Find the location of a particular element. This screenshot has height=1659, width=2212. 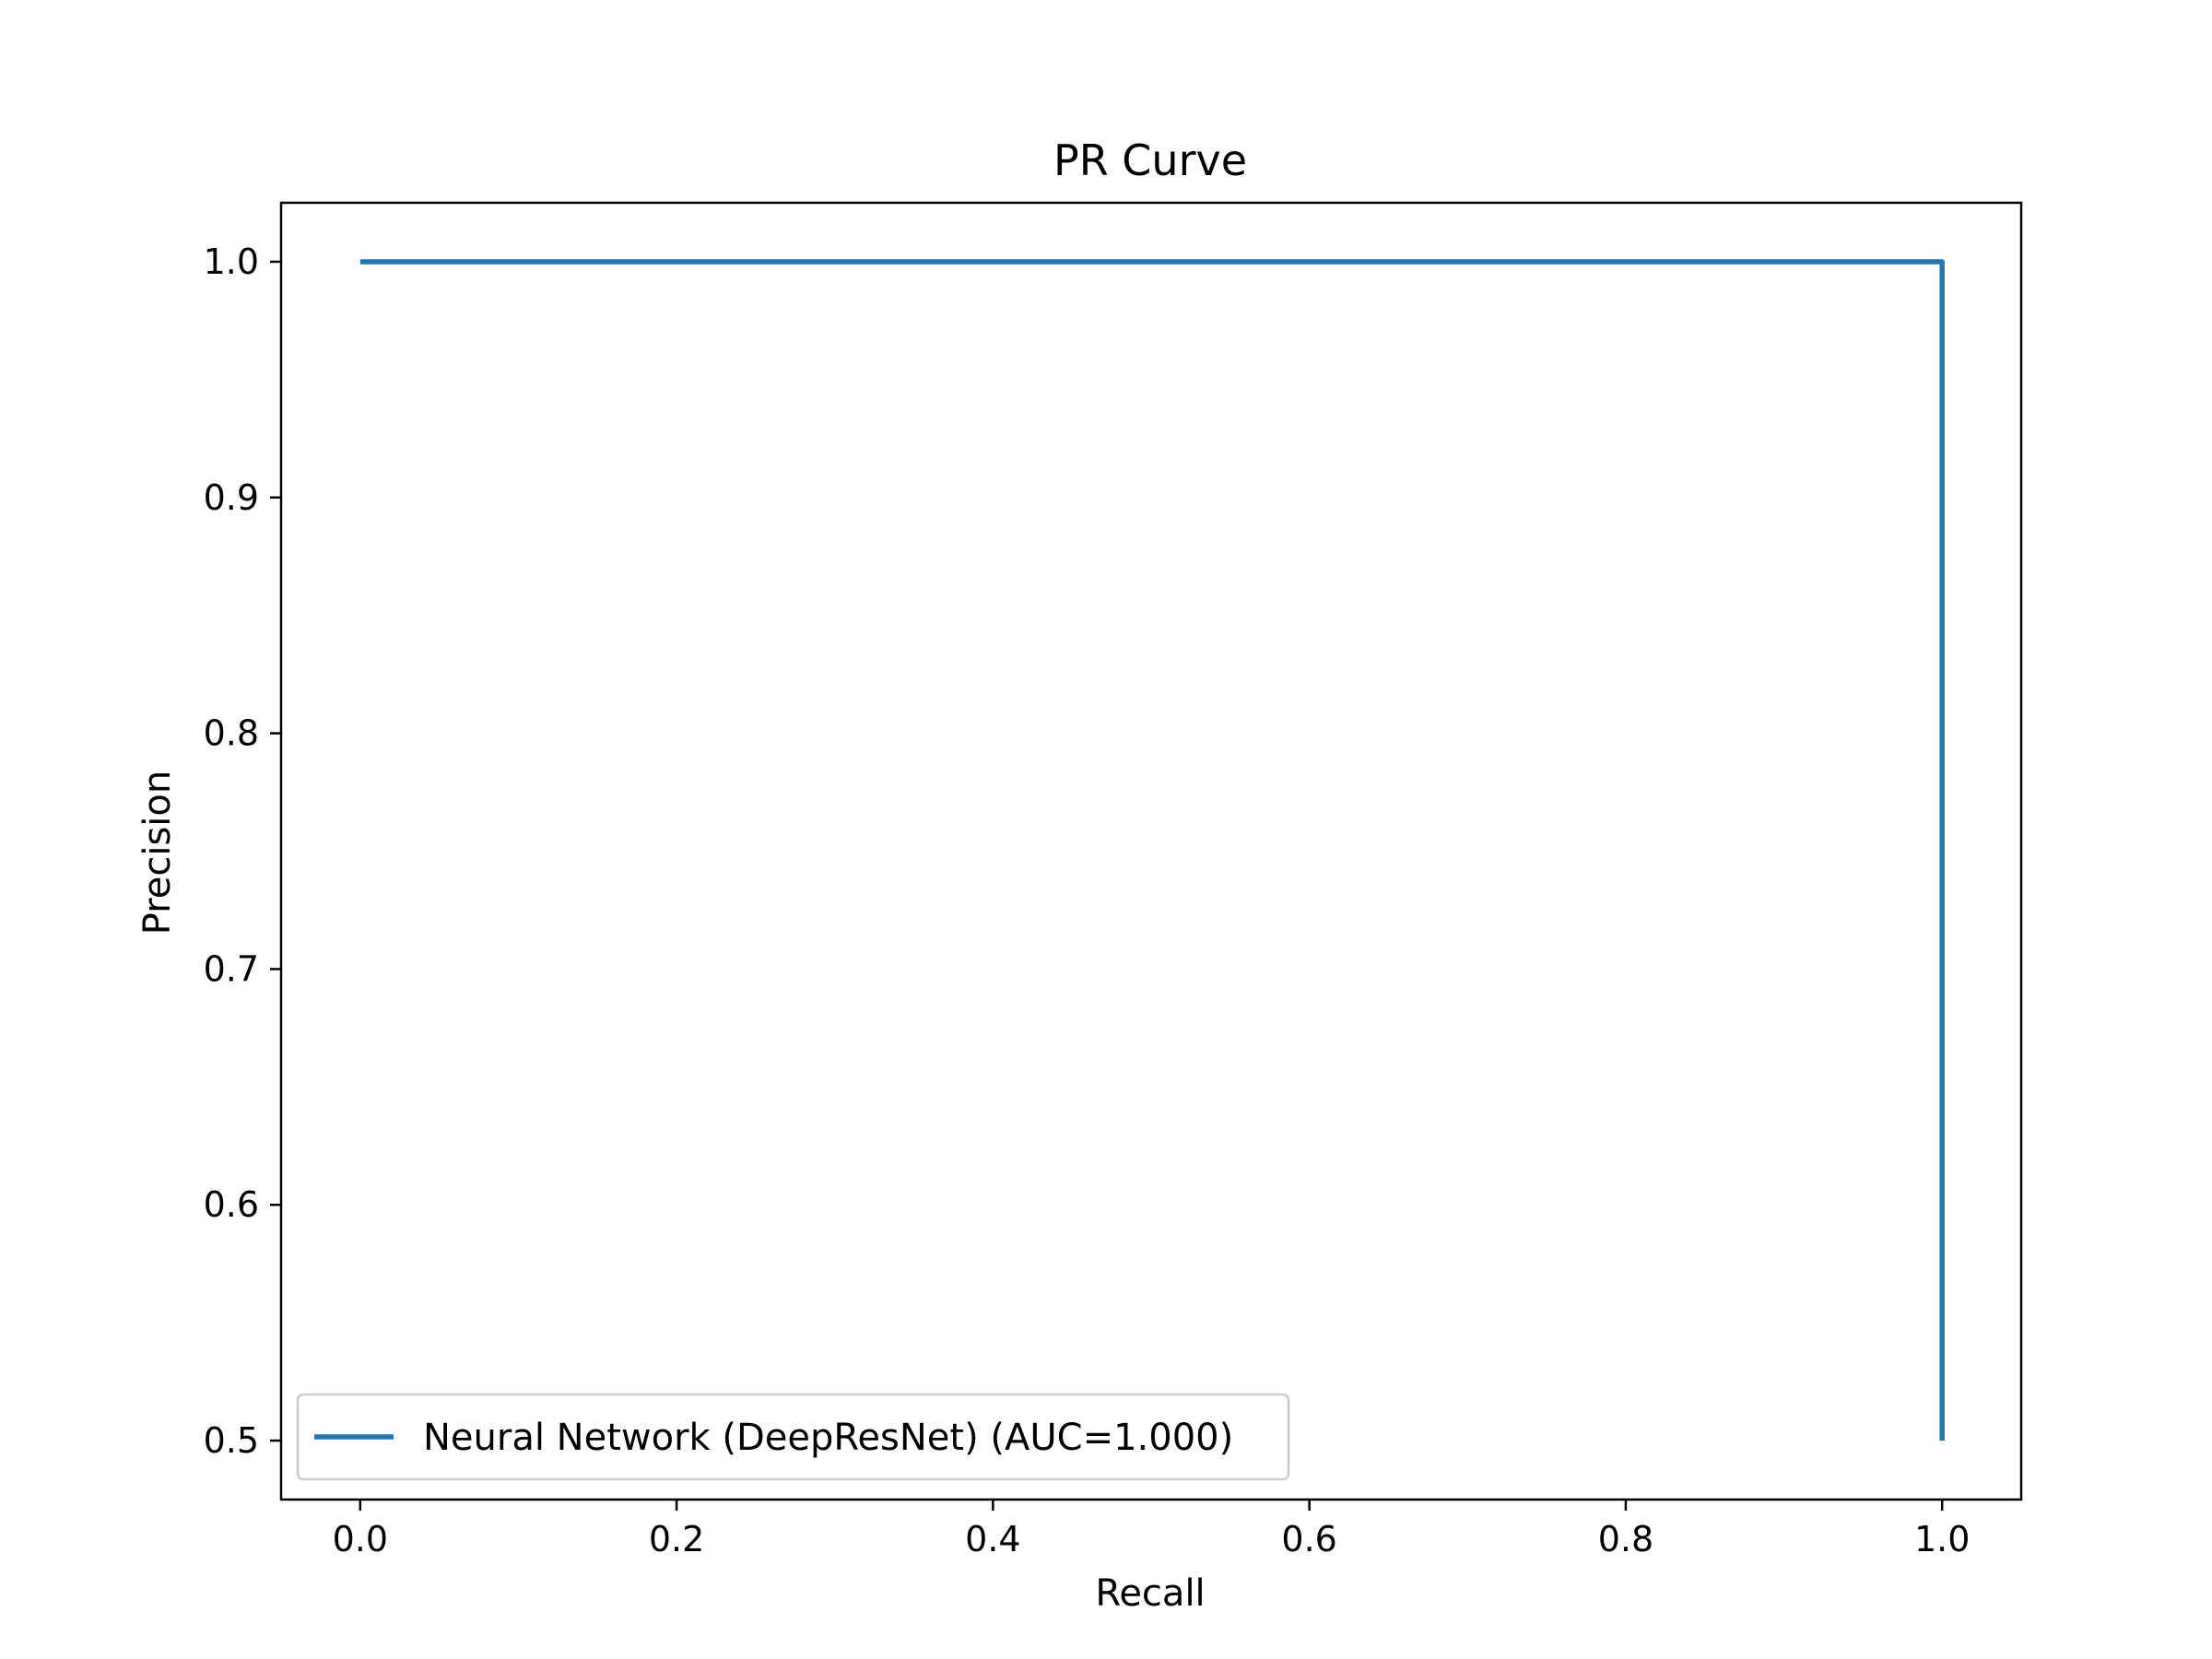

chart-title: PR Curve is located at coordinates (1150, 160).